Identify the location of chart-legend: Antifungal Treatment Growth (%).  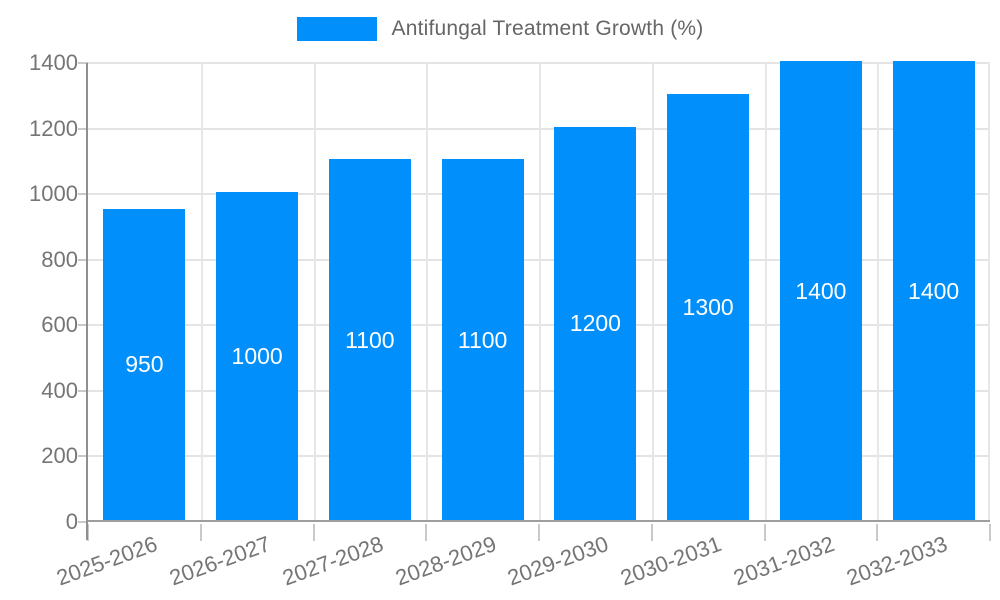
(500, 29).